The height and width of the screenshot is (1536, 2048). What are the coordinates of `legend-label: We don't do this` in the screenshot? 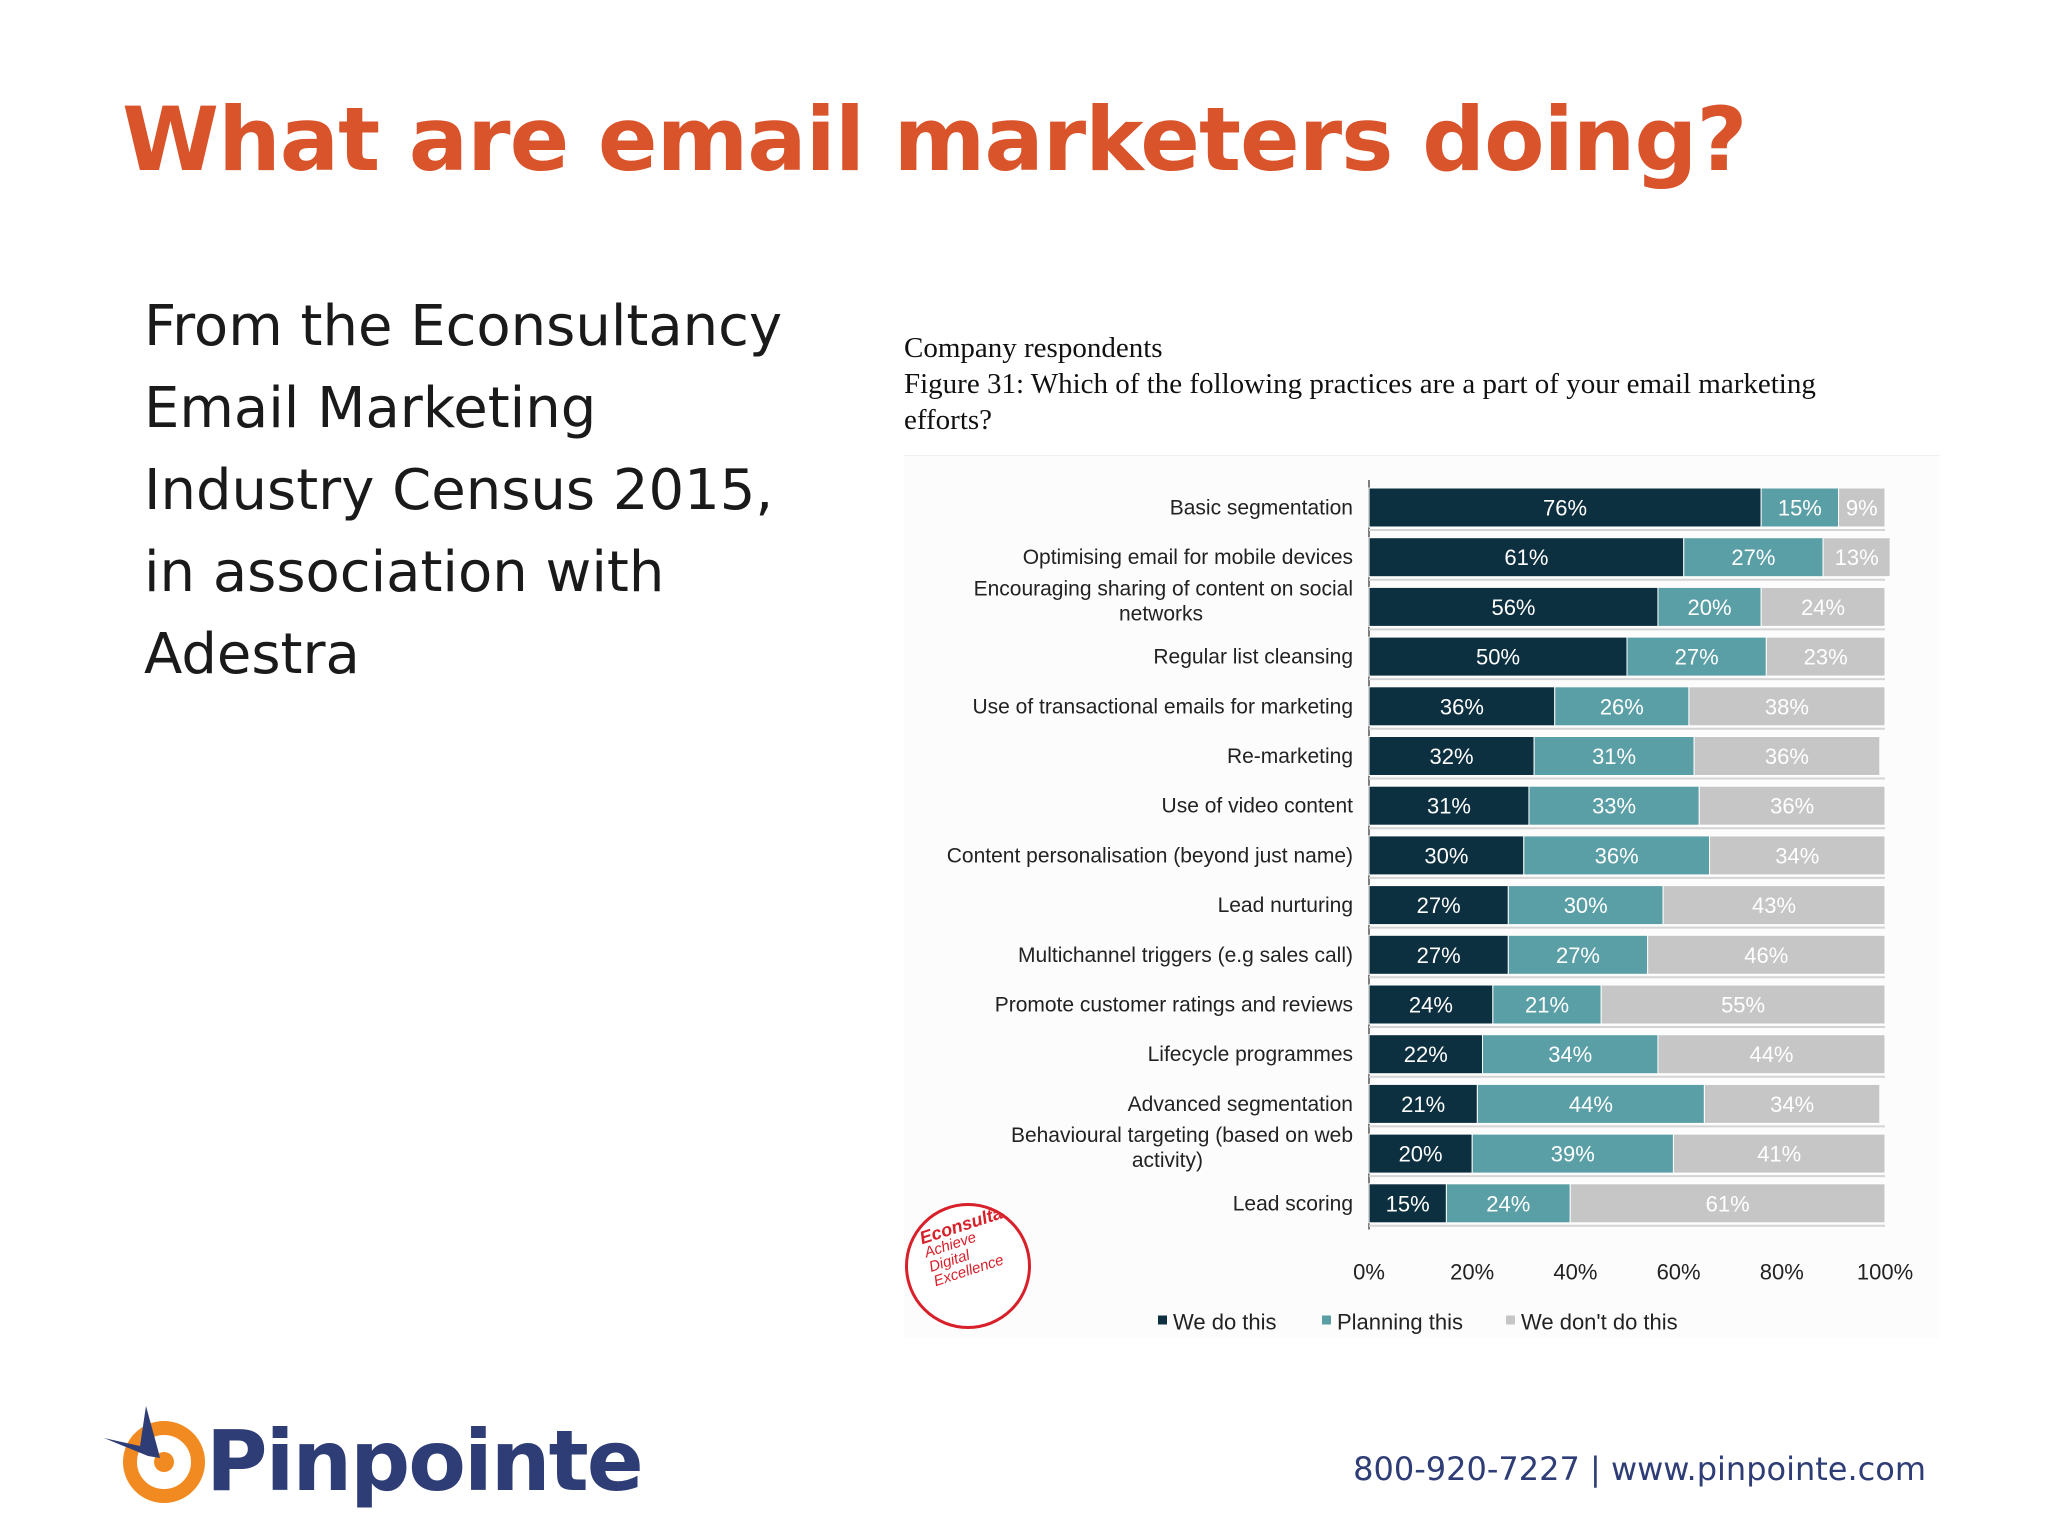 It's located at (1599, 1322).